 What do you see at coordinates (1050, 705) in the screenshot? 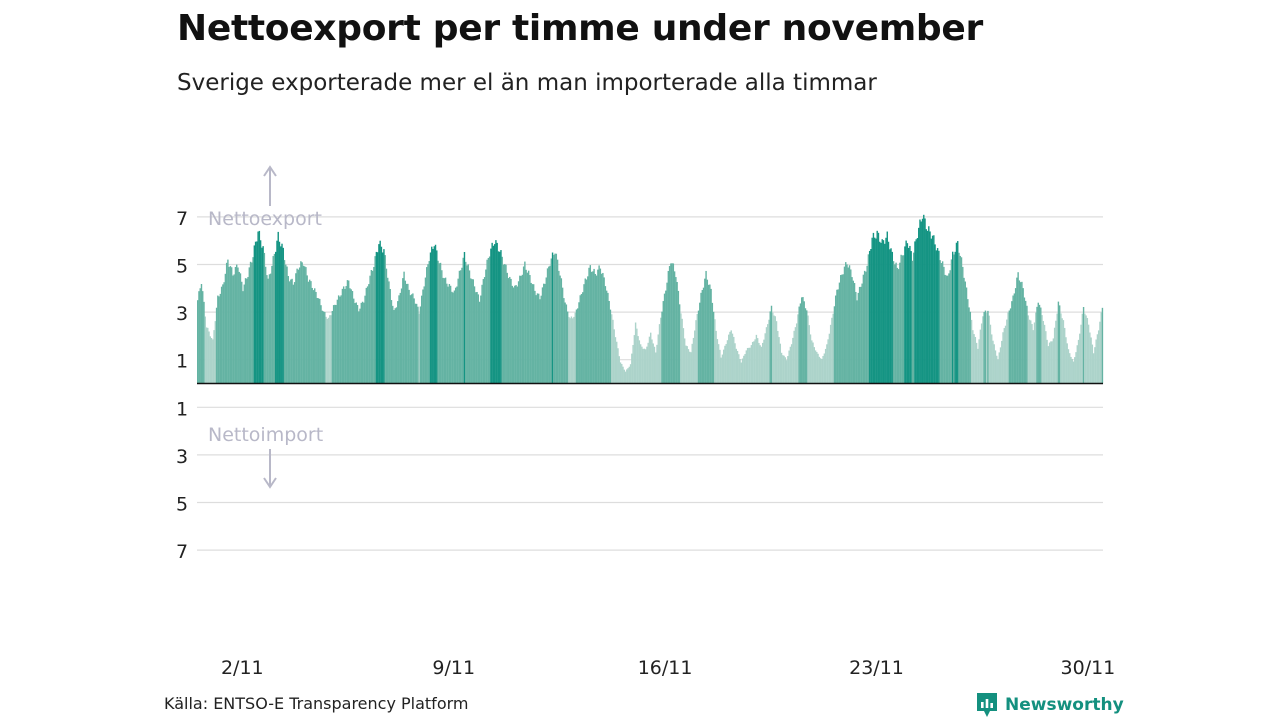
I see `brand: Newsworthy` at bounding box center [1050, 705].